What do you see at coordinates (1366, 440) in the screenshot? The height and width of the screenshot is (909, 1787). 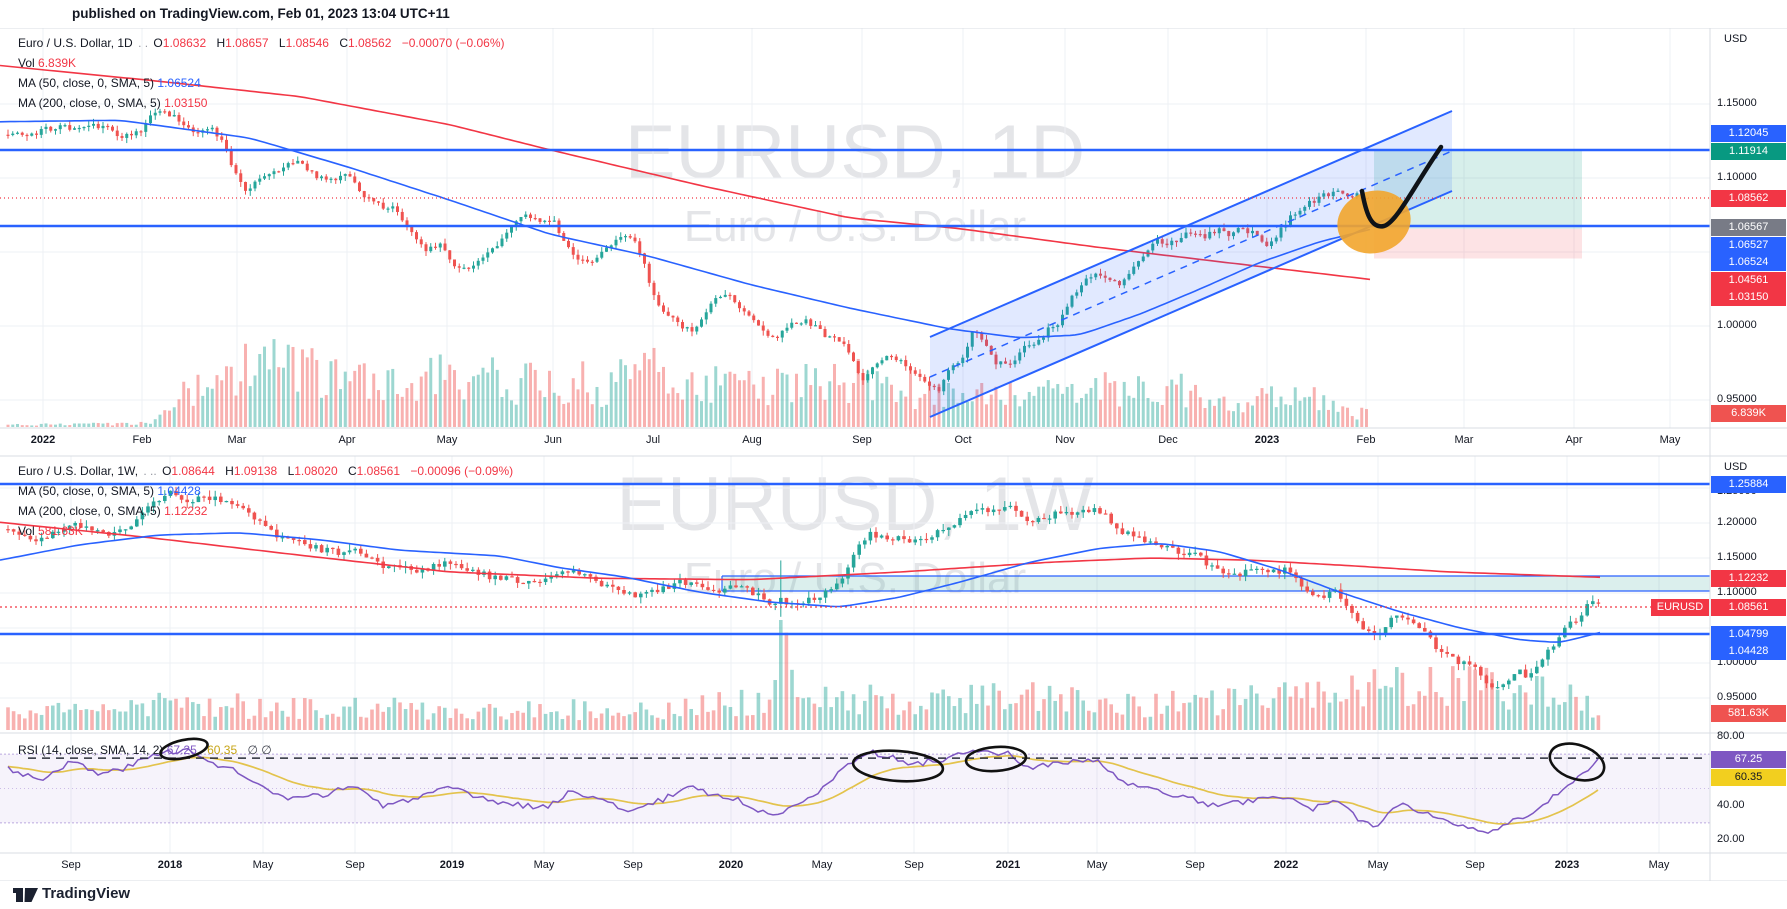 I see `time-label: Feb` at bounding box center [1366, 440].